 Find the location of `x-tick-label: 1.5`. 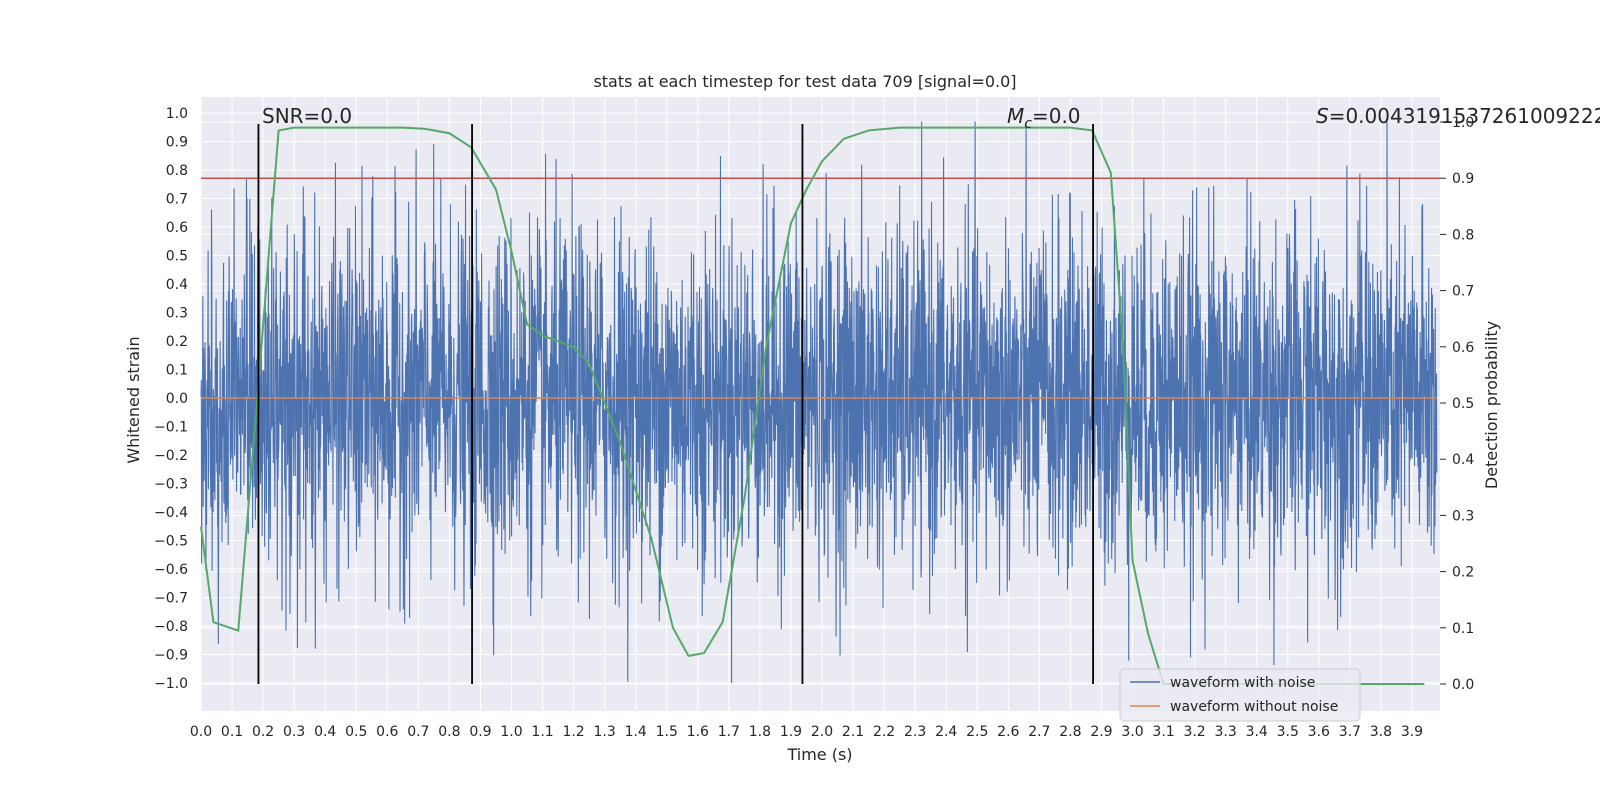

x-tick-label: 1.5 is located at coordinates (667, 732).